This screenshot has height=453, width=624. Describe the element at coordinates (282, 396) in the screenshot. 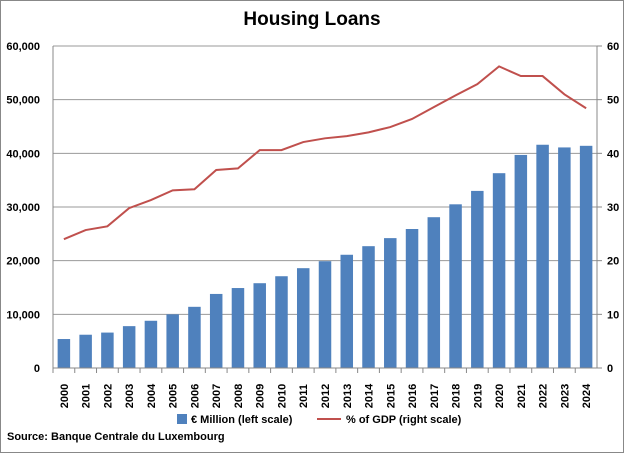

I see `x-tick-label: 2010` at that location.